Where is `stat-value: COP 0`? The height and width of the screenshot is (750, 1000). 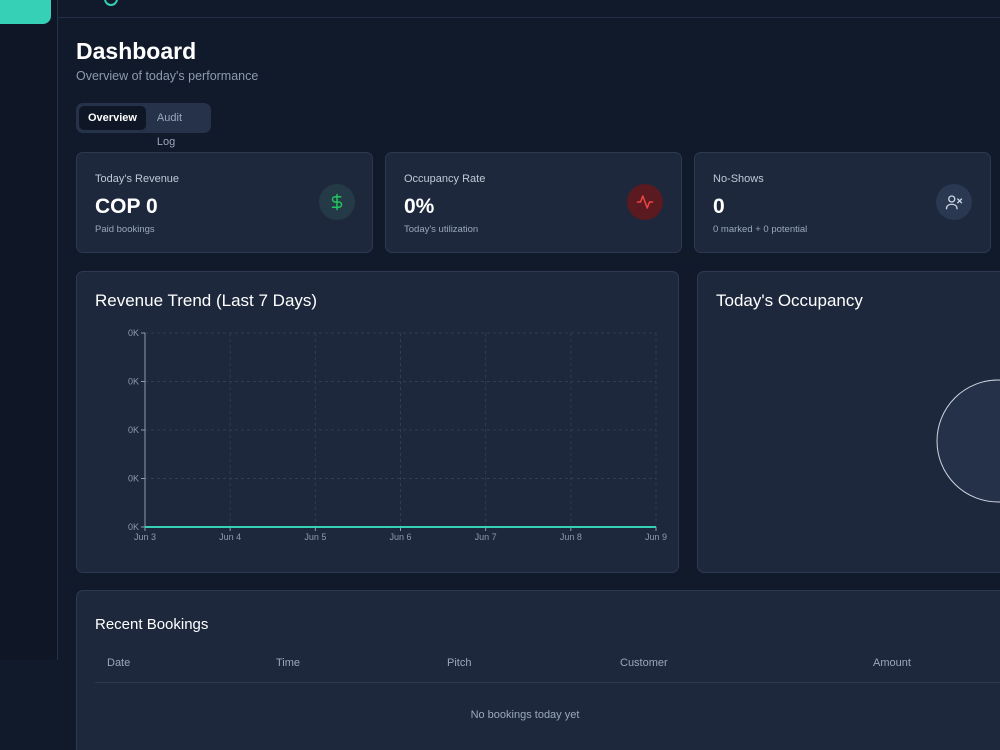 stat-value: COP 0 is located at coordinates (126, 206).